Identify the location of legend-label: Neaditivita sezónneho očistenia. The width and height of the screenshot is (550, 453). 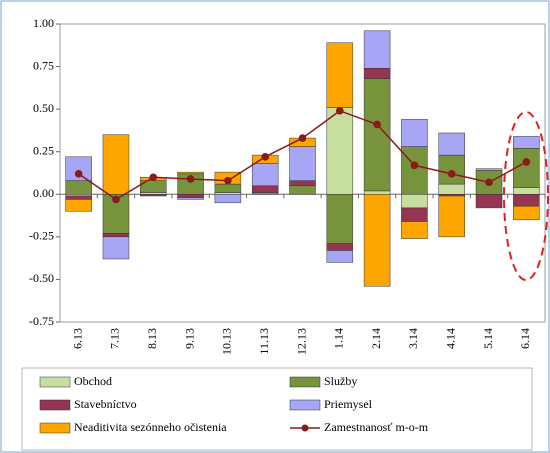
(150, 427).